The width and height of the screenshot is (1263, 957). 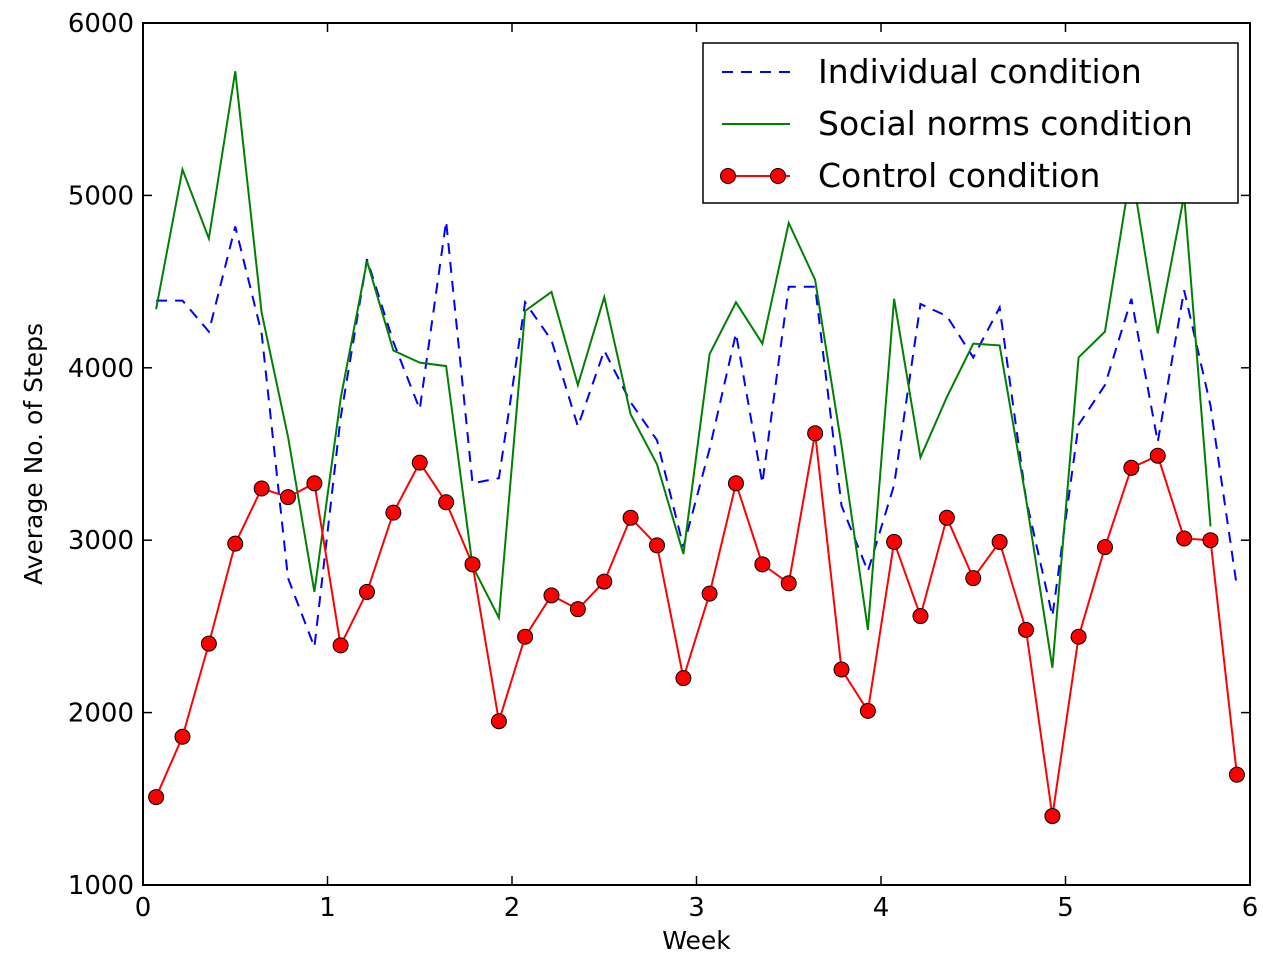 What do you see at coordinates (959, 175) in the screenshot?
I see `legend-label: Control condition` at bounding box center [959, 175].